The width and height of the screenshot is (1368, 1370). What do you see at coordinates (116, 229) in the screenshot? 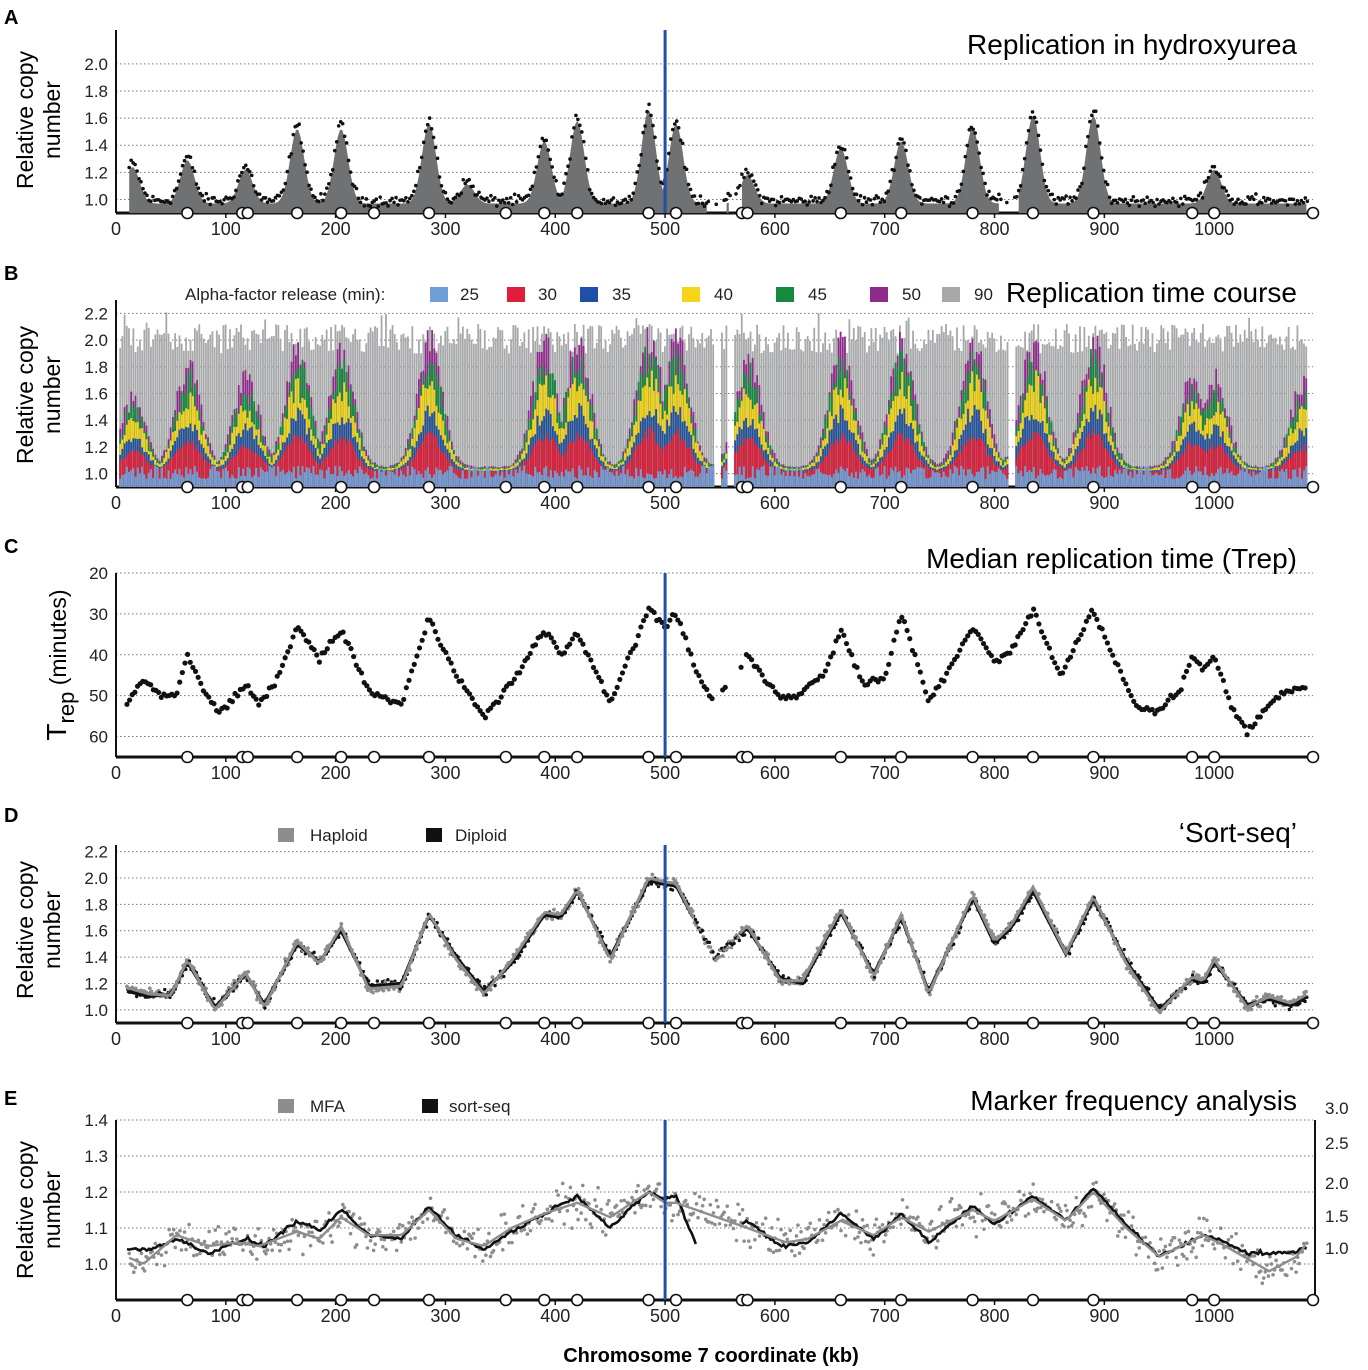
I see `panel-a-xtick-label: 0` at bounding box center [116, 229].